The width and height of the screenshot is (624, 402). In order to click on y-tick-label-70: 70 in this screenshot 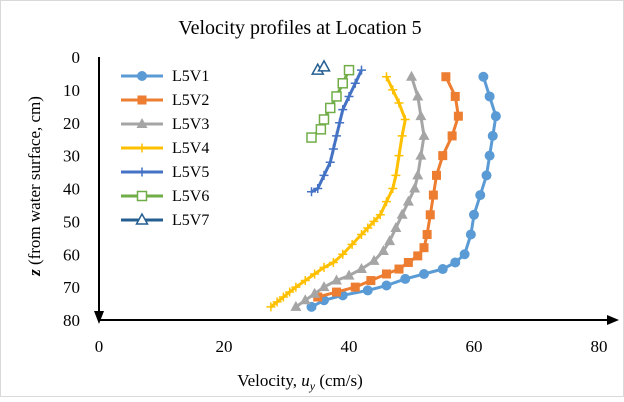, I will do `click(71, 287)`.